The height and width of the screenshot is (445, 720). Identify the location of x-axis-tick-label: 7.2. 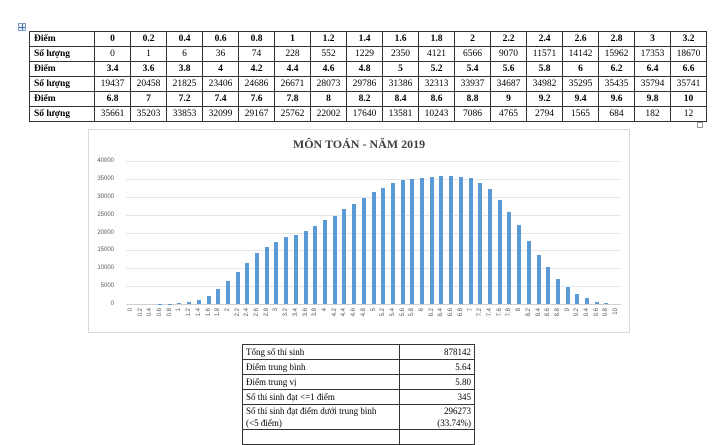
(480, 312).